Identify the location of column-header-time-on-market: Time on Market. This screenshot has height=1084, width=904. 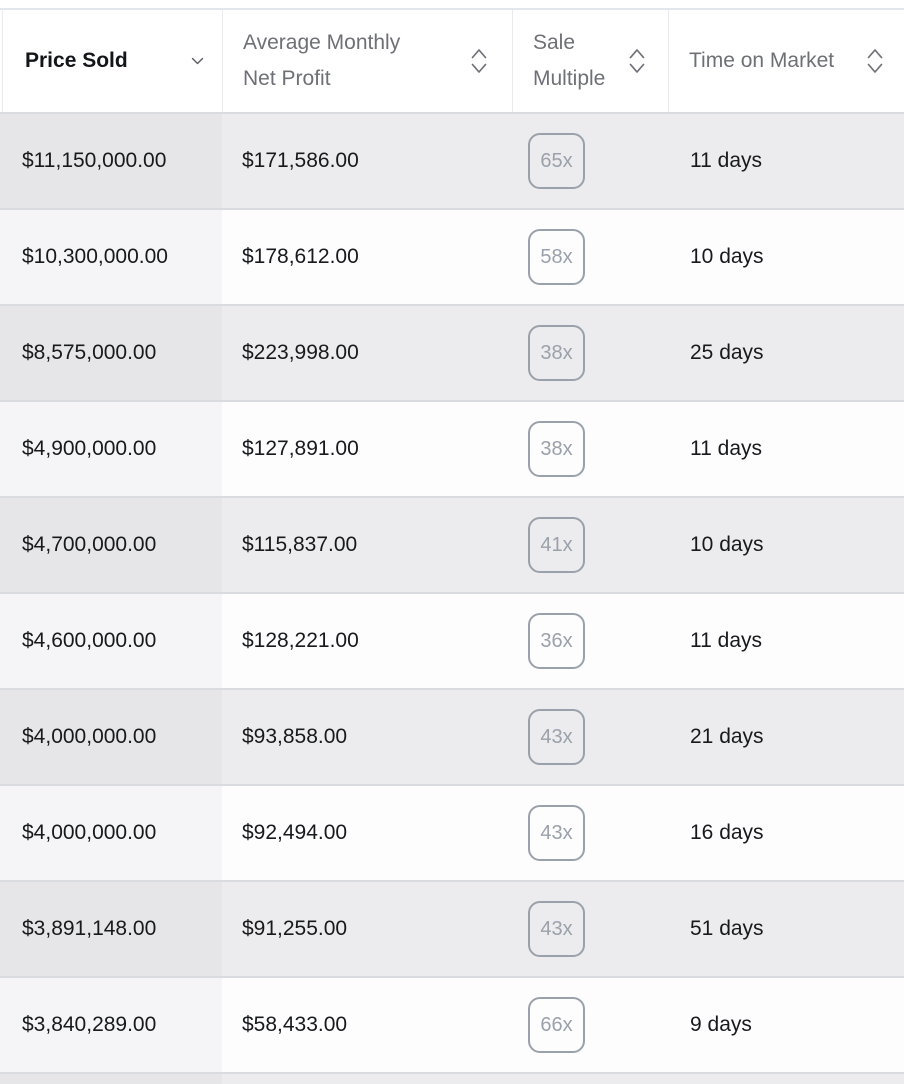
(786, 61).